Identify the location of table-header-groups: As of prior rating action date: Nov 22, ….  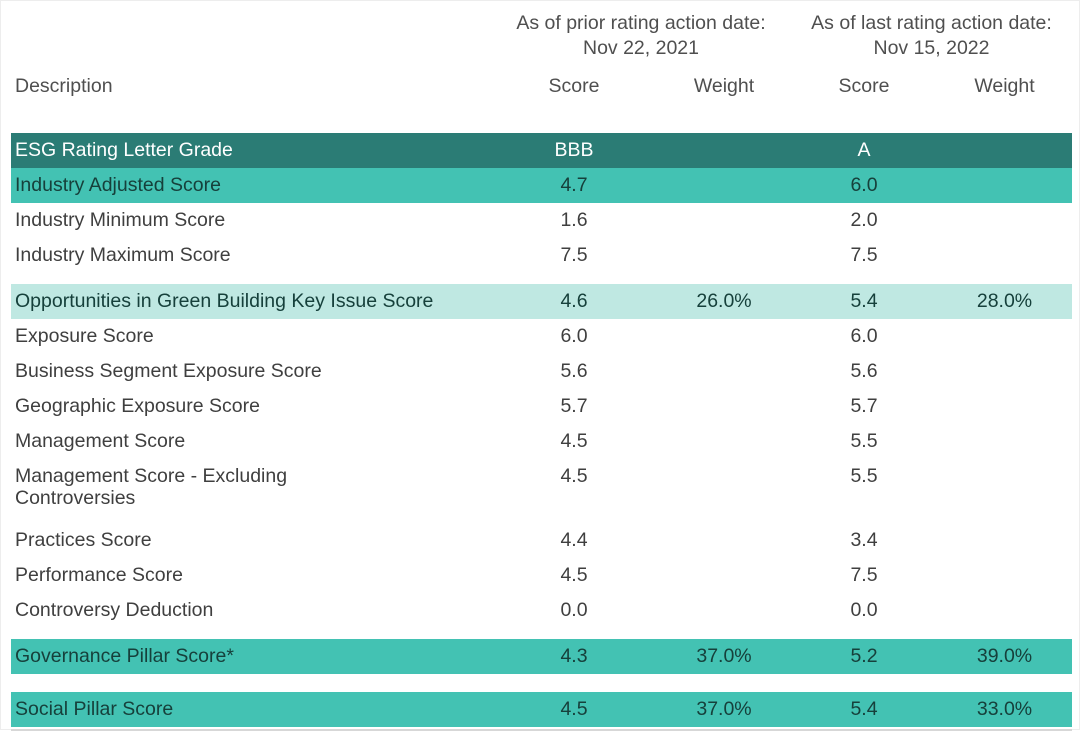
(541, 31).